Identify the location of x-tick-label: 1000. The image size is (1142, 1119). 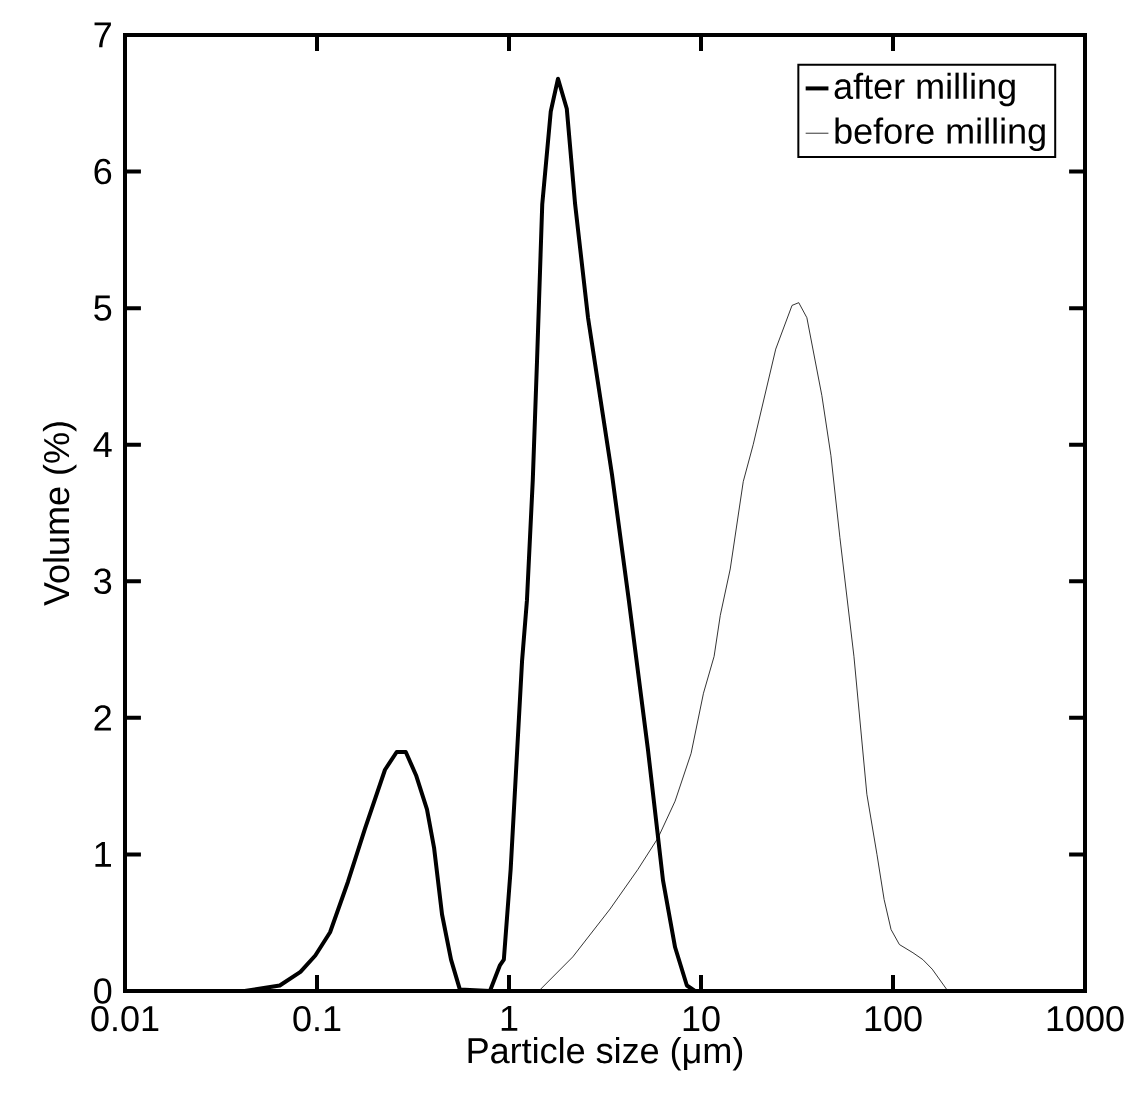
(1085, 1018).